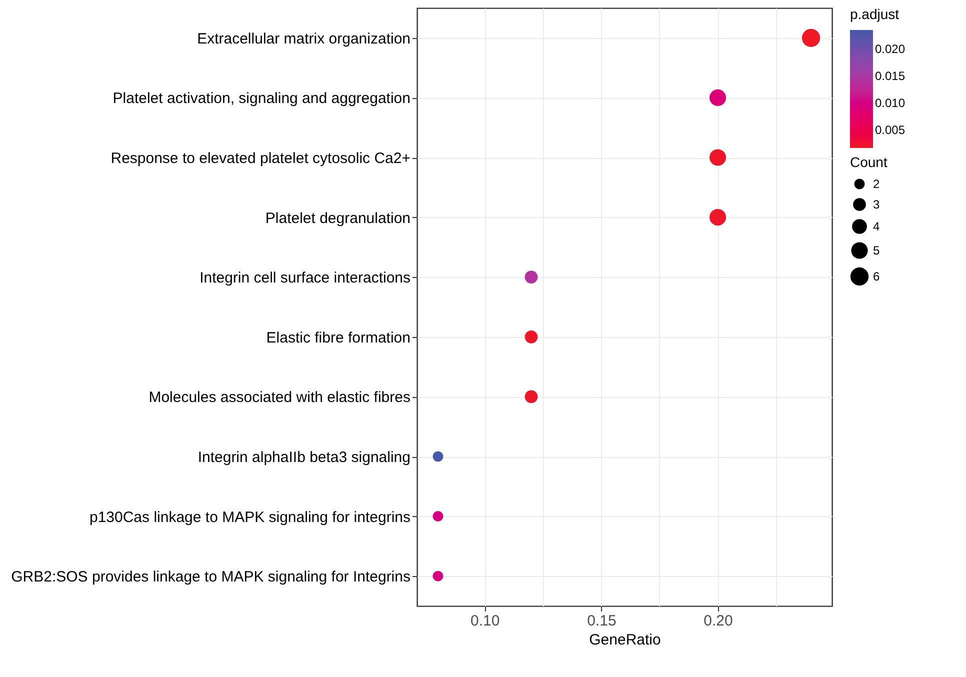 This screenshot has height=677, width=966. I want to click on color-bar-label: 0.010, so click(890, 103).